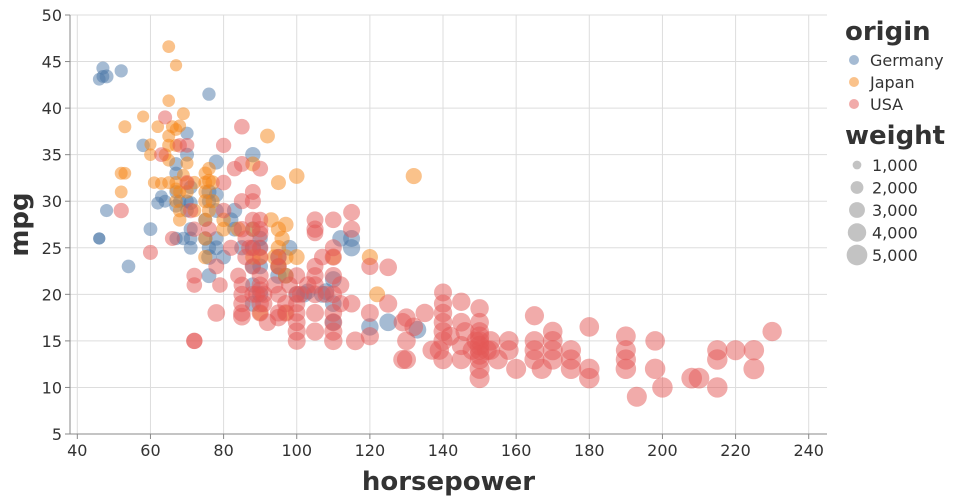 Image resolution: width=960 pixels, height=500 pixels. Describe the element at coordinates (52, 15) in the screenshot. I see `y-tick-label: 50` at that location.